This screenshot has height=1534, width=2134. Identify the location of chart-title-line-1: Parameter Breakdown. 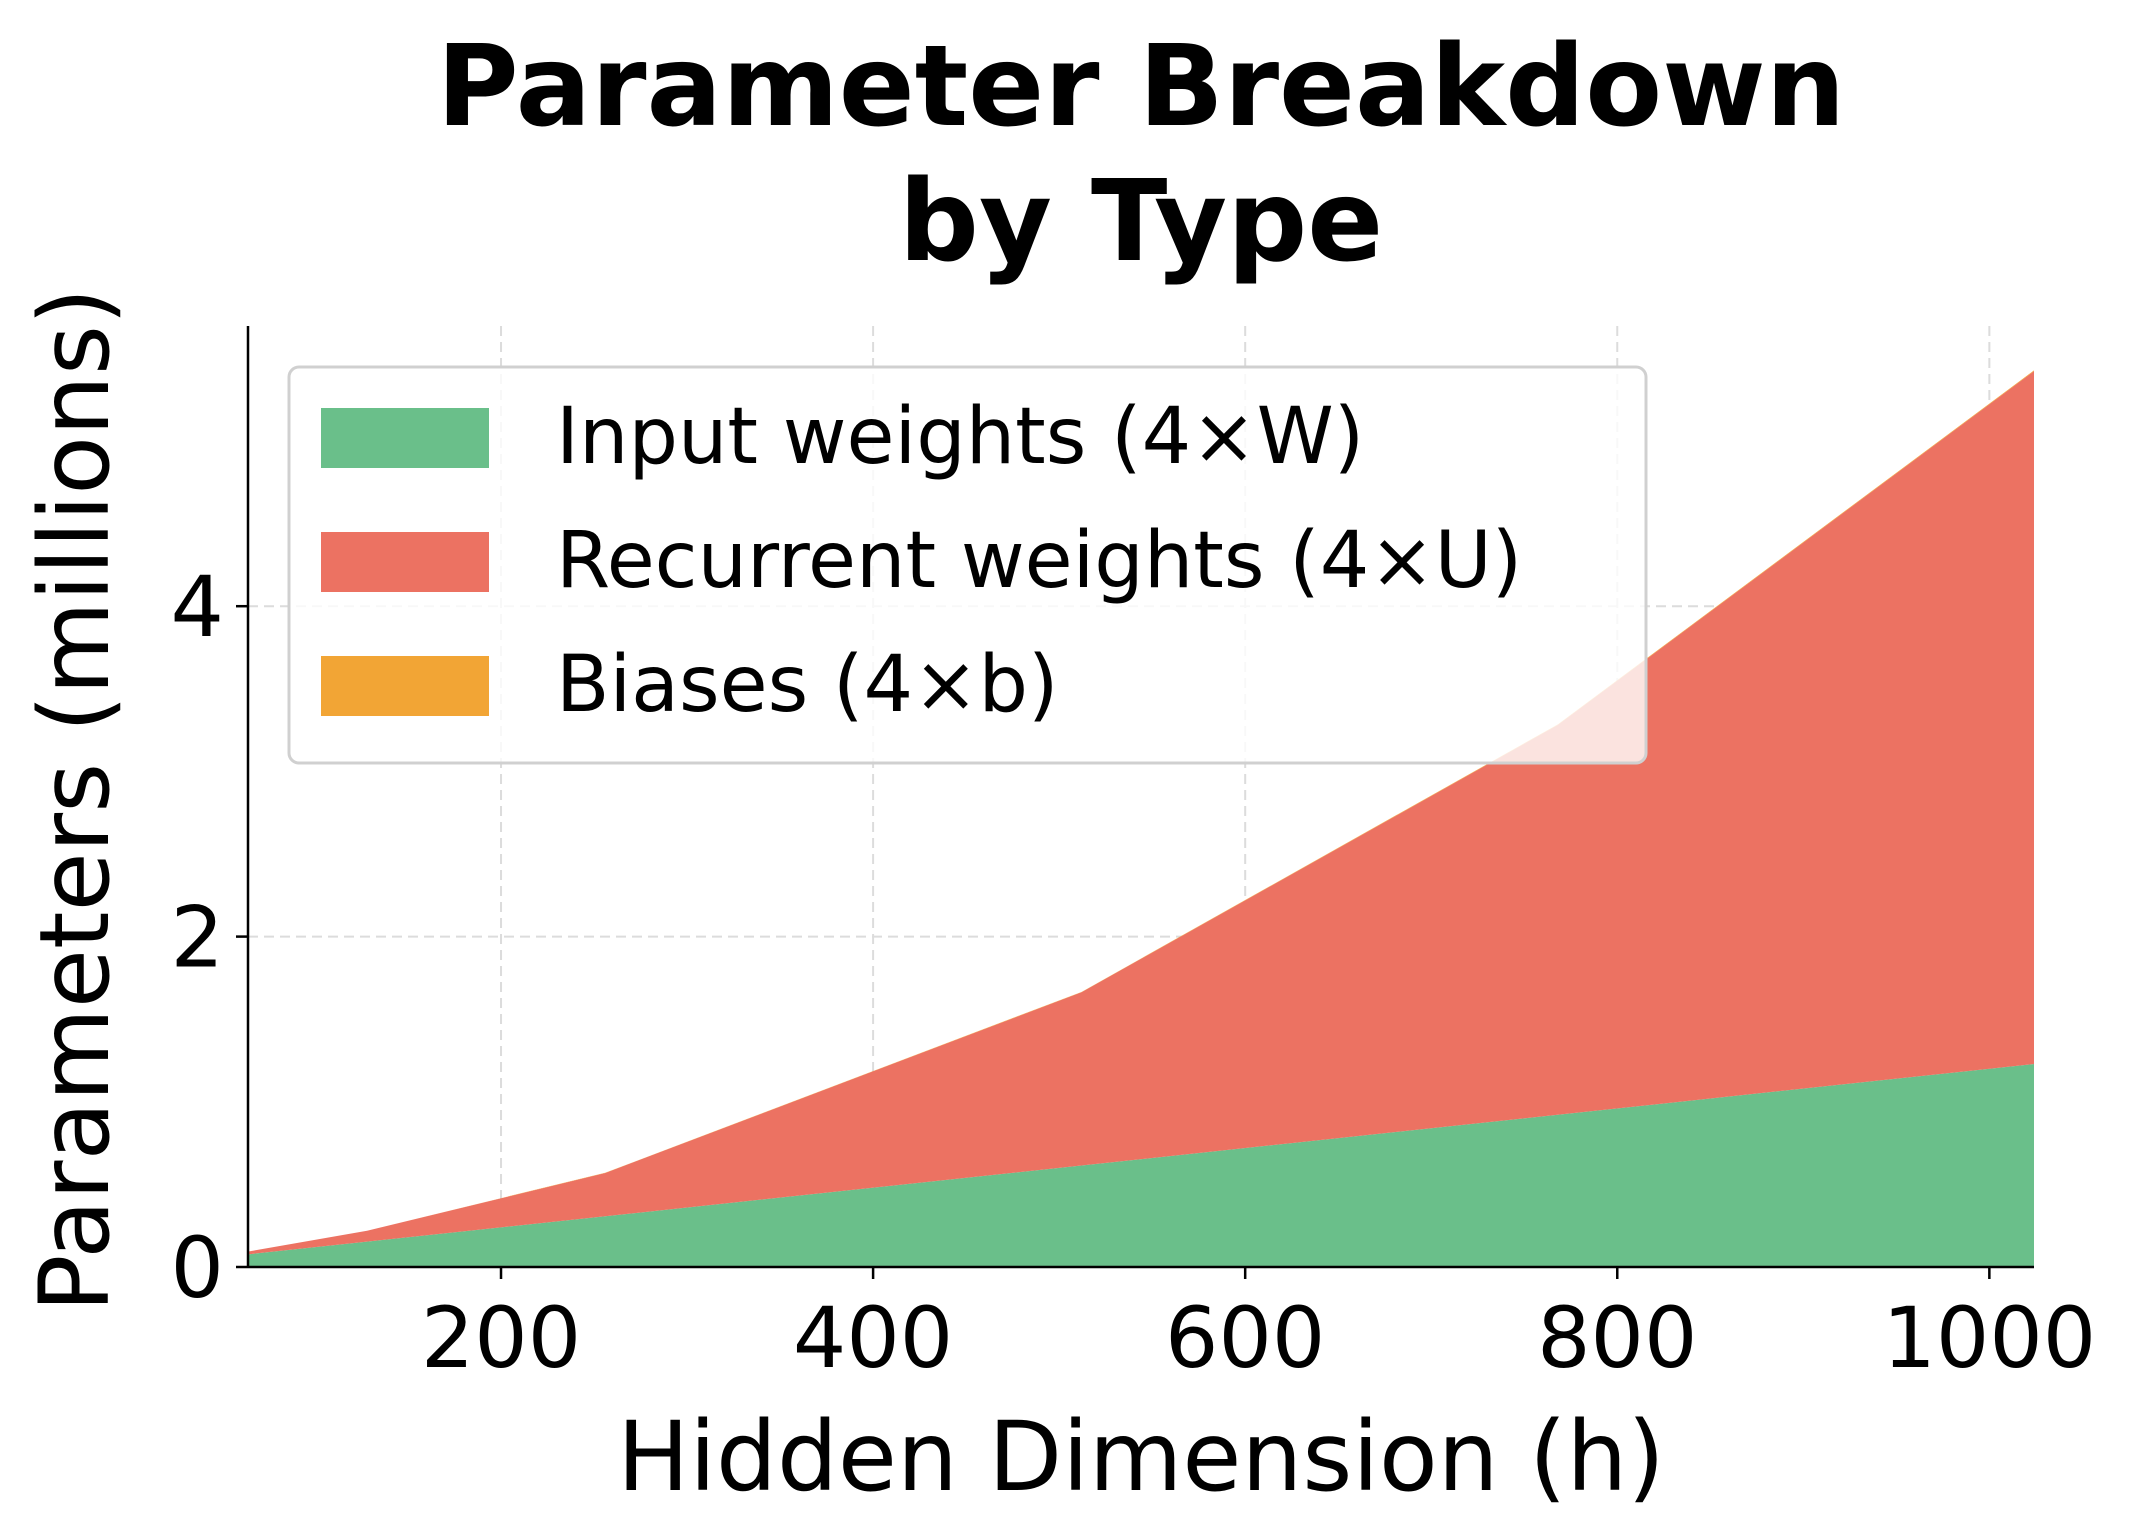
(1141, 87).